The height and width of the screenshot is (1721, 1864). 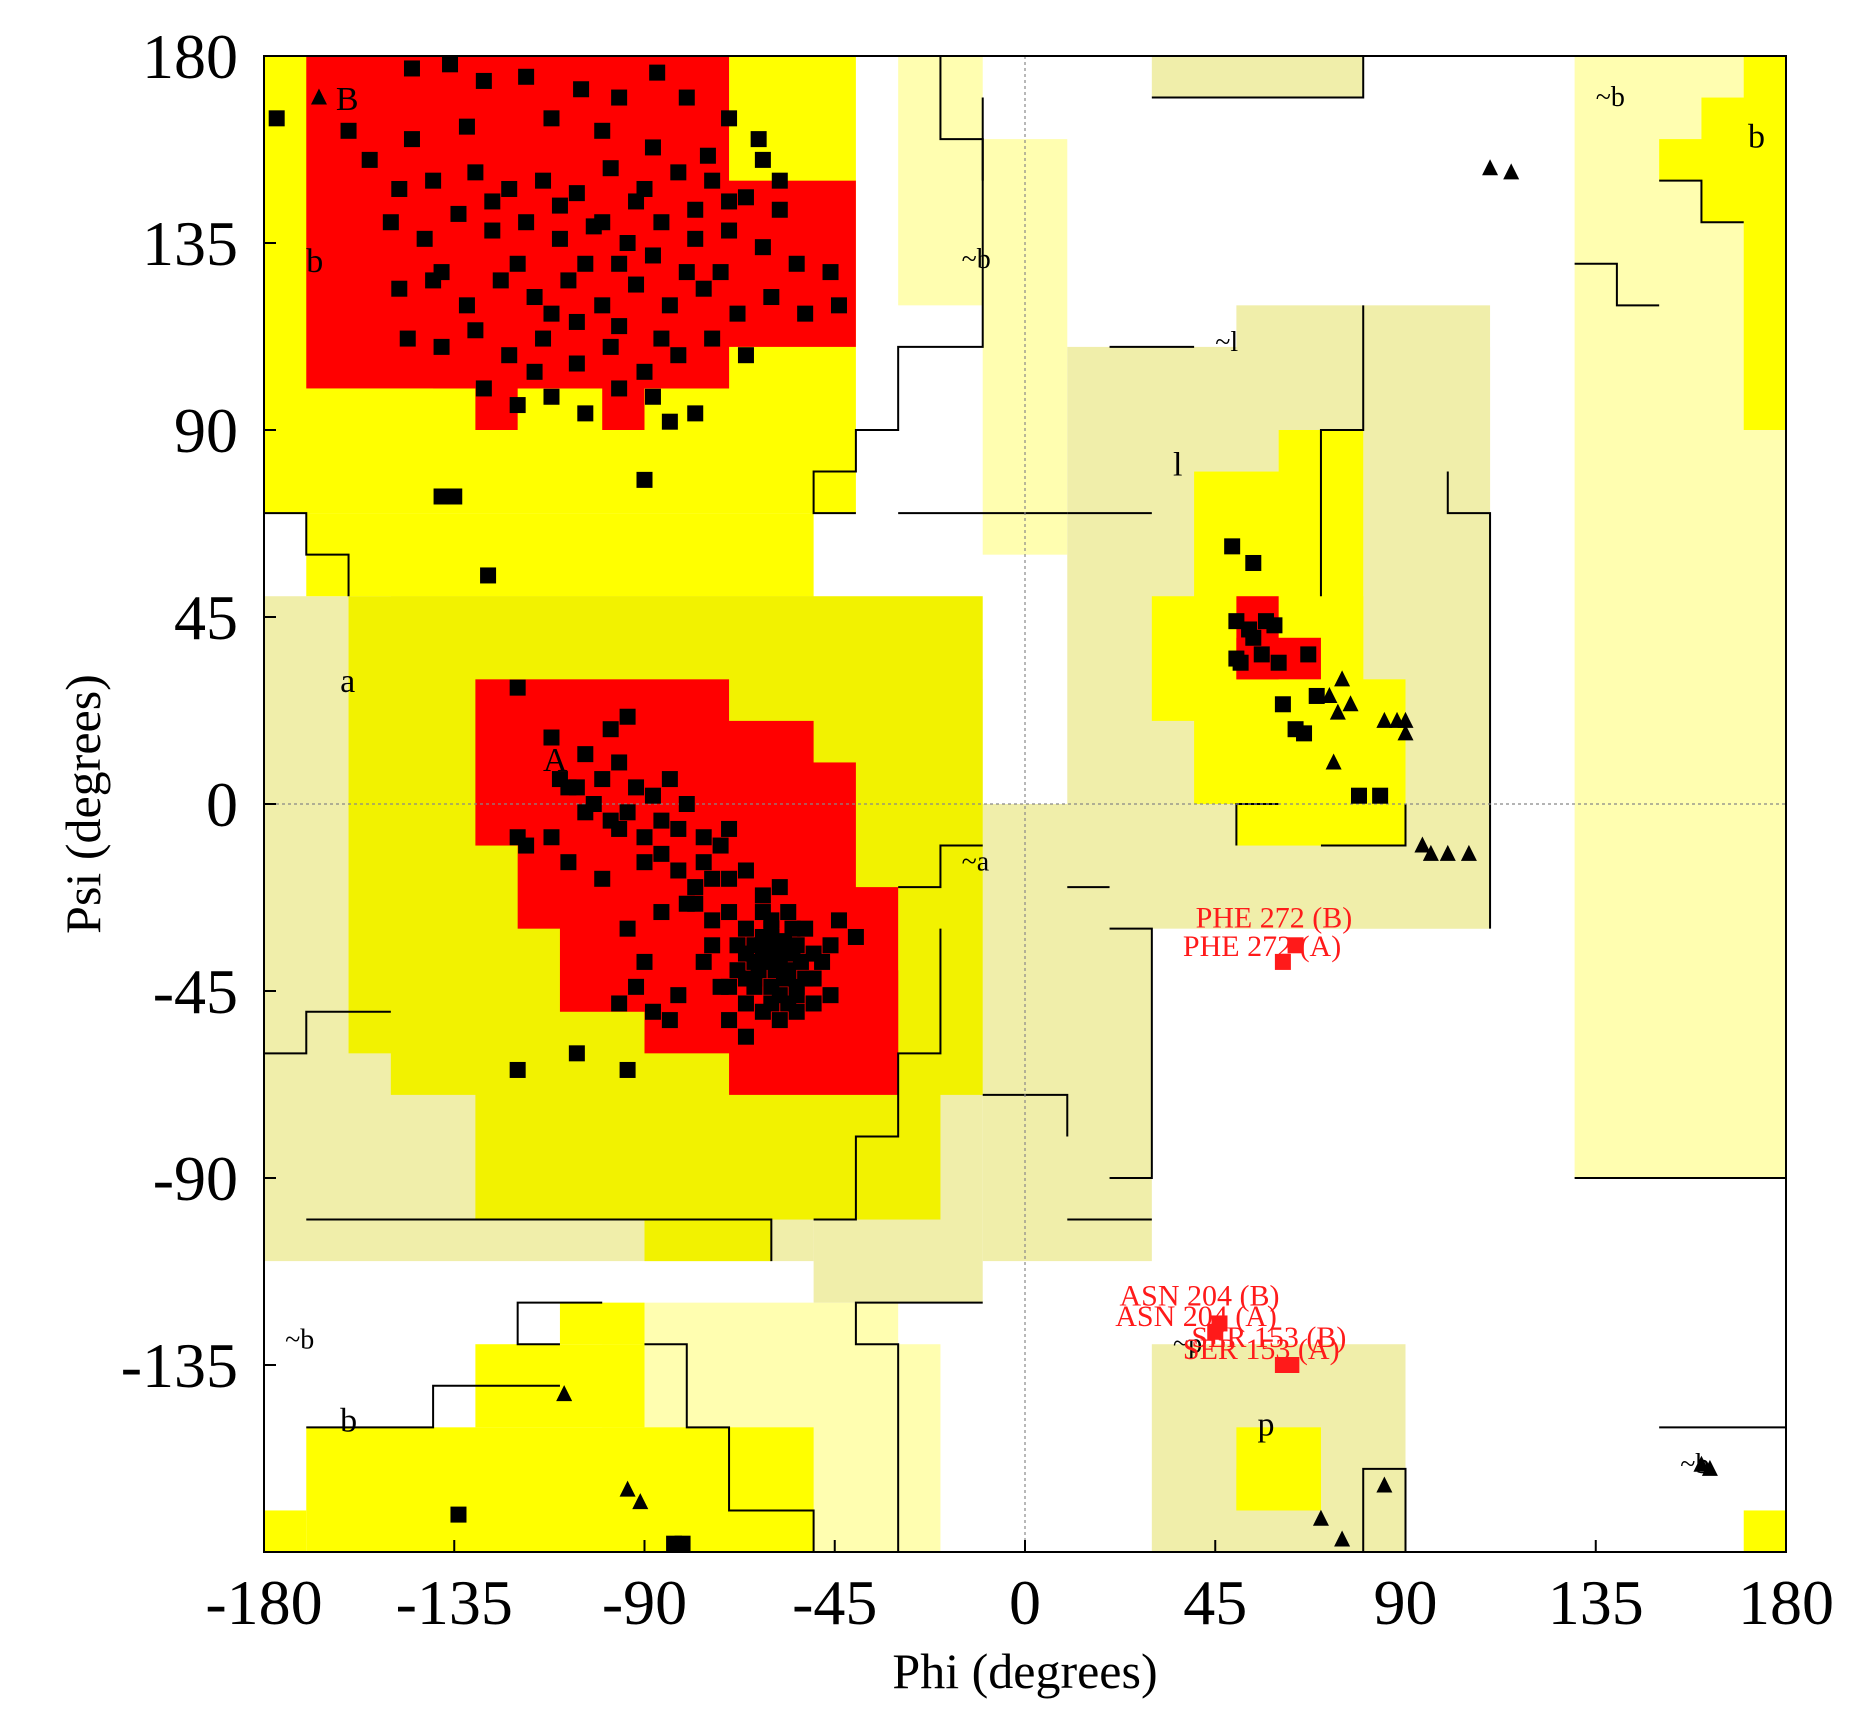 I want to click on x-tick-label: -45, so click(x=834, y=1602).